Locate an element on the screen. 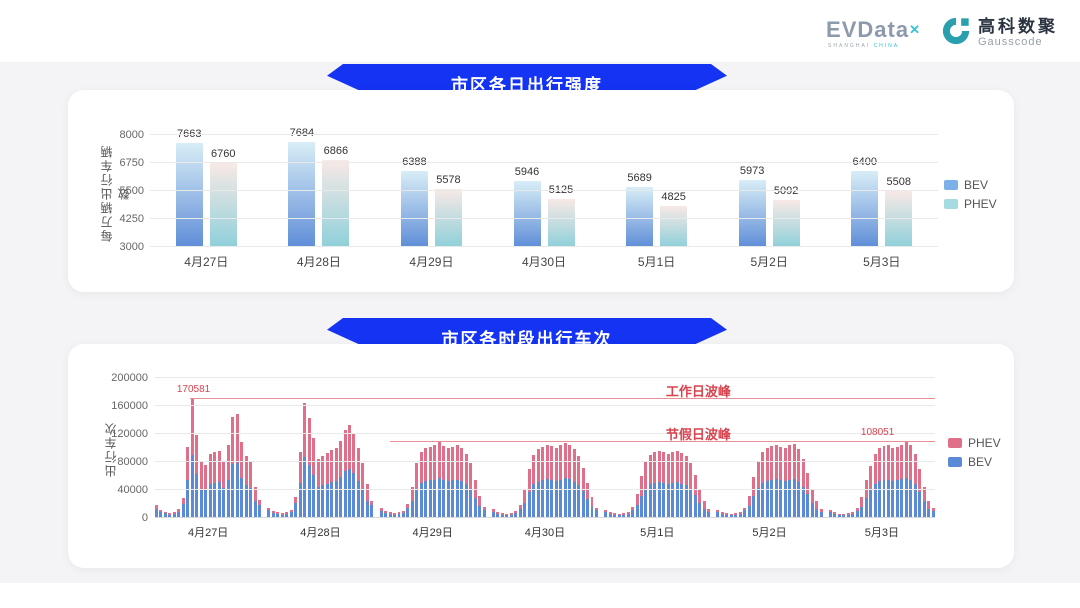 This screenshot has height=608, width=1080. bev-bar: 5973 is located at coordinates (752, 206).